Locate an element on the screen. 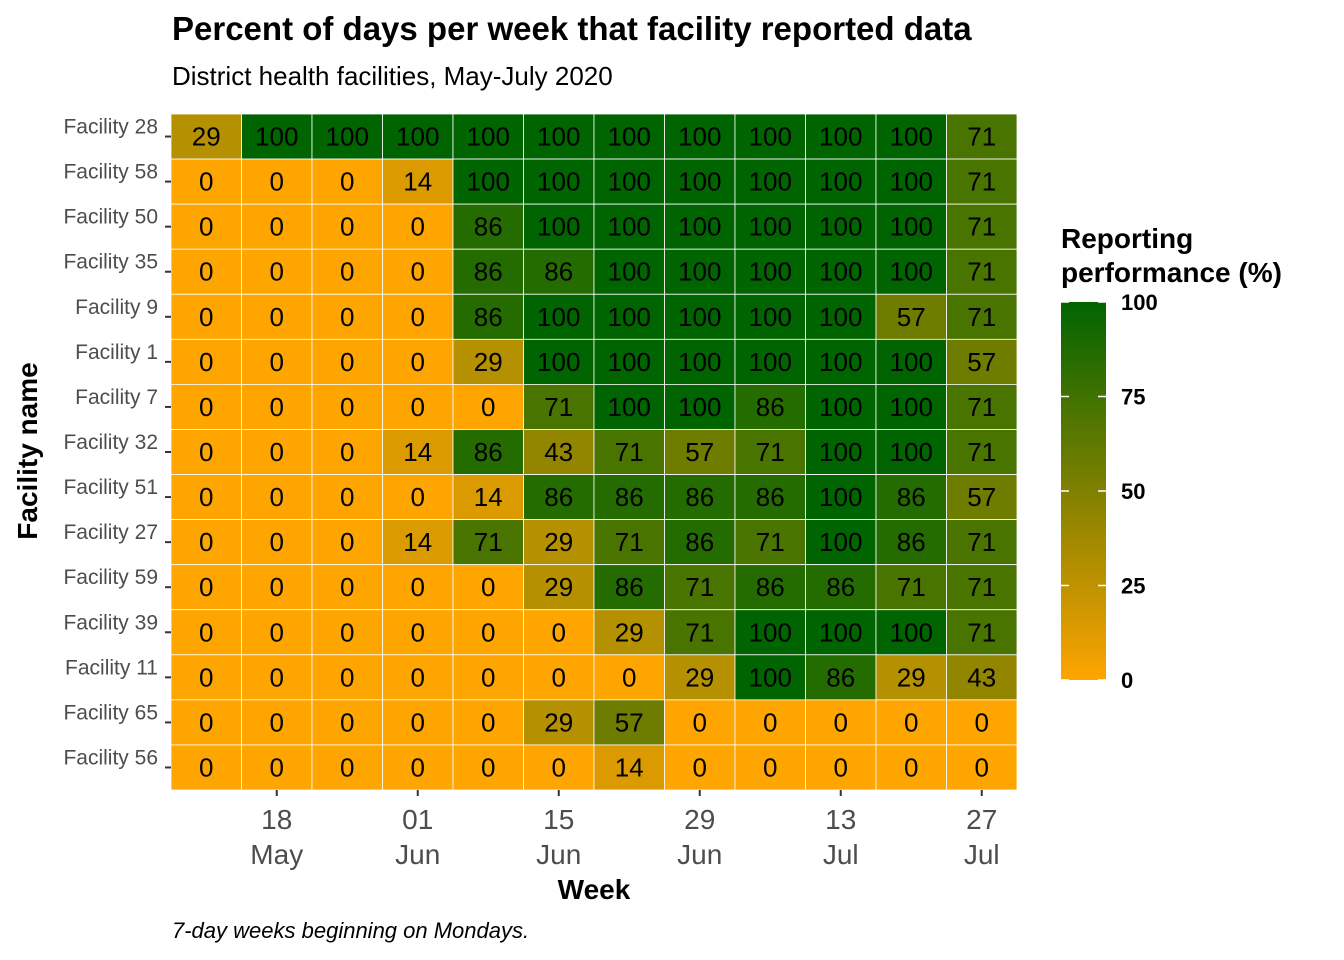 The width and height of the screenshot is (1344, 960). x-tick-labels: 18 May 01 Jun 15 Jun 29 Jun 13 Jul 27 Jul is located at coordinates (625, 830).